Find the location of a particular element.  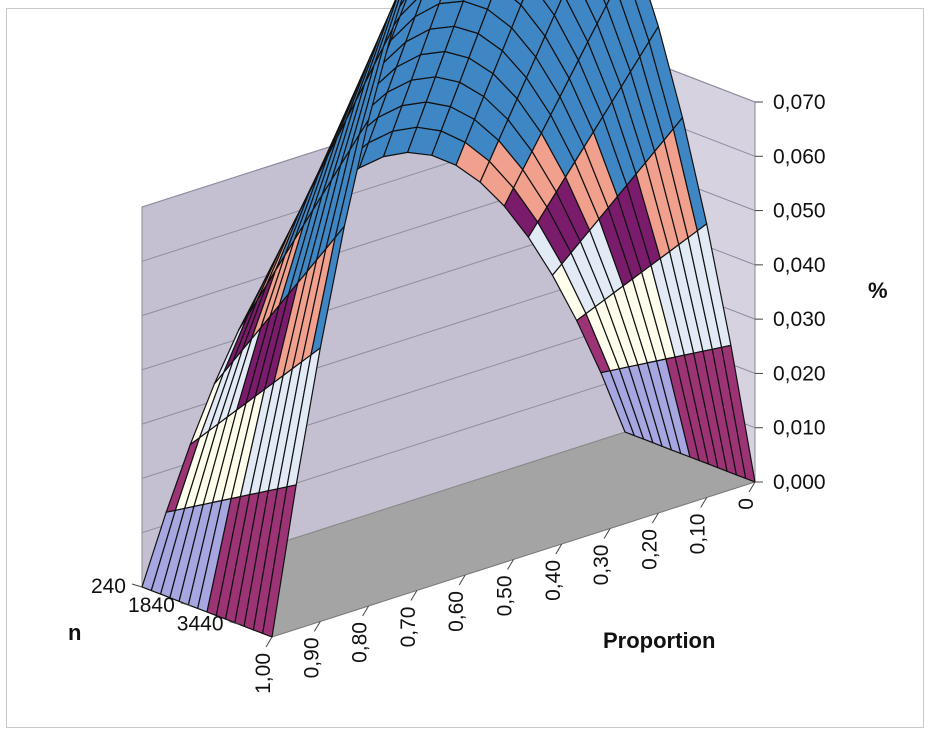

z-tick-label: 0,070 is located at coordinates (799, 102).